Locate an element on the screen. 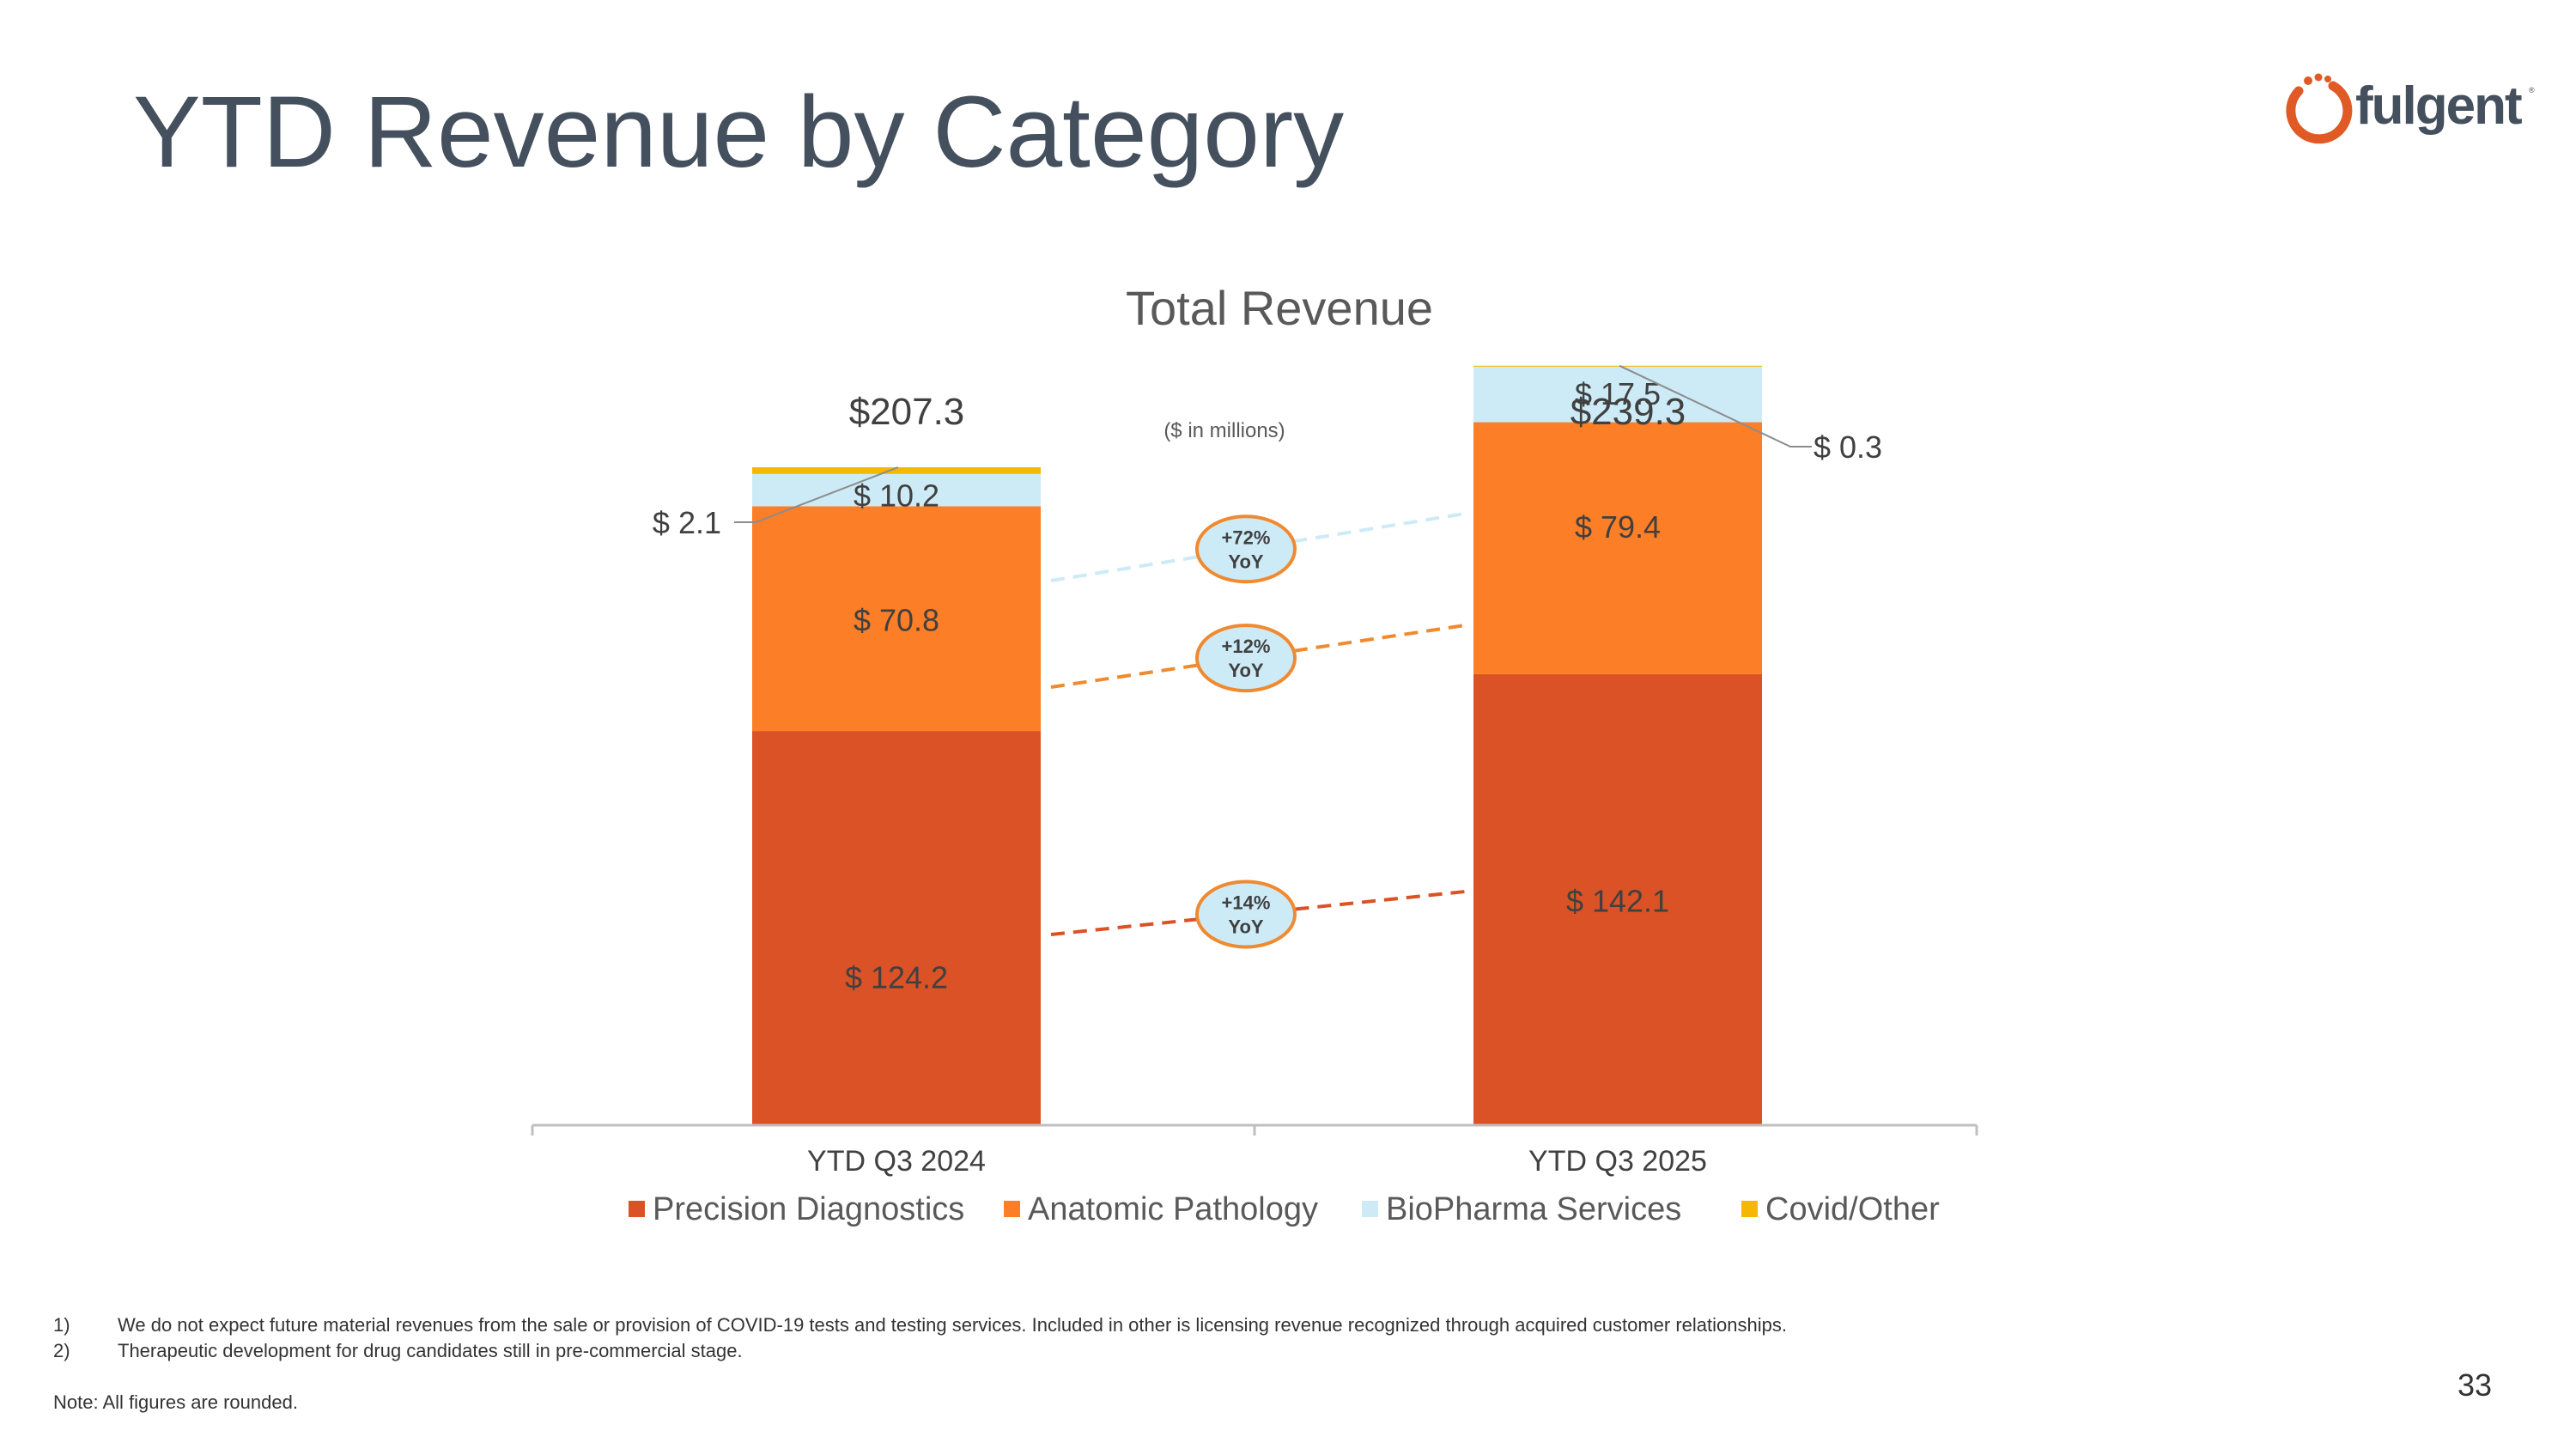 This screenshot has height=1449, width=2576. bar-total-label: $239.3 is located at coordinates (1628, 412).